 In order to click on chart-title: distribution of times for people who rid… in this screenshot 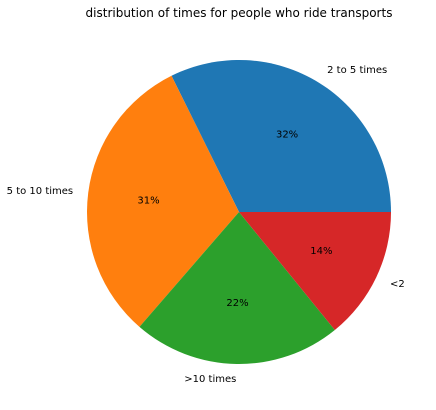, I will do `click(239, 13)`.